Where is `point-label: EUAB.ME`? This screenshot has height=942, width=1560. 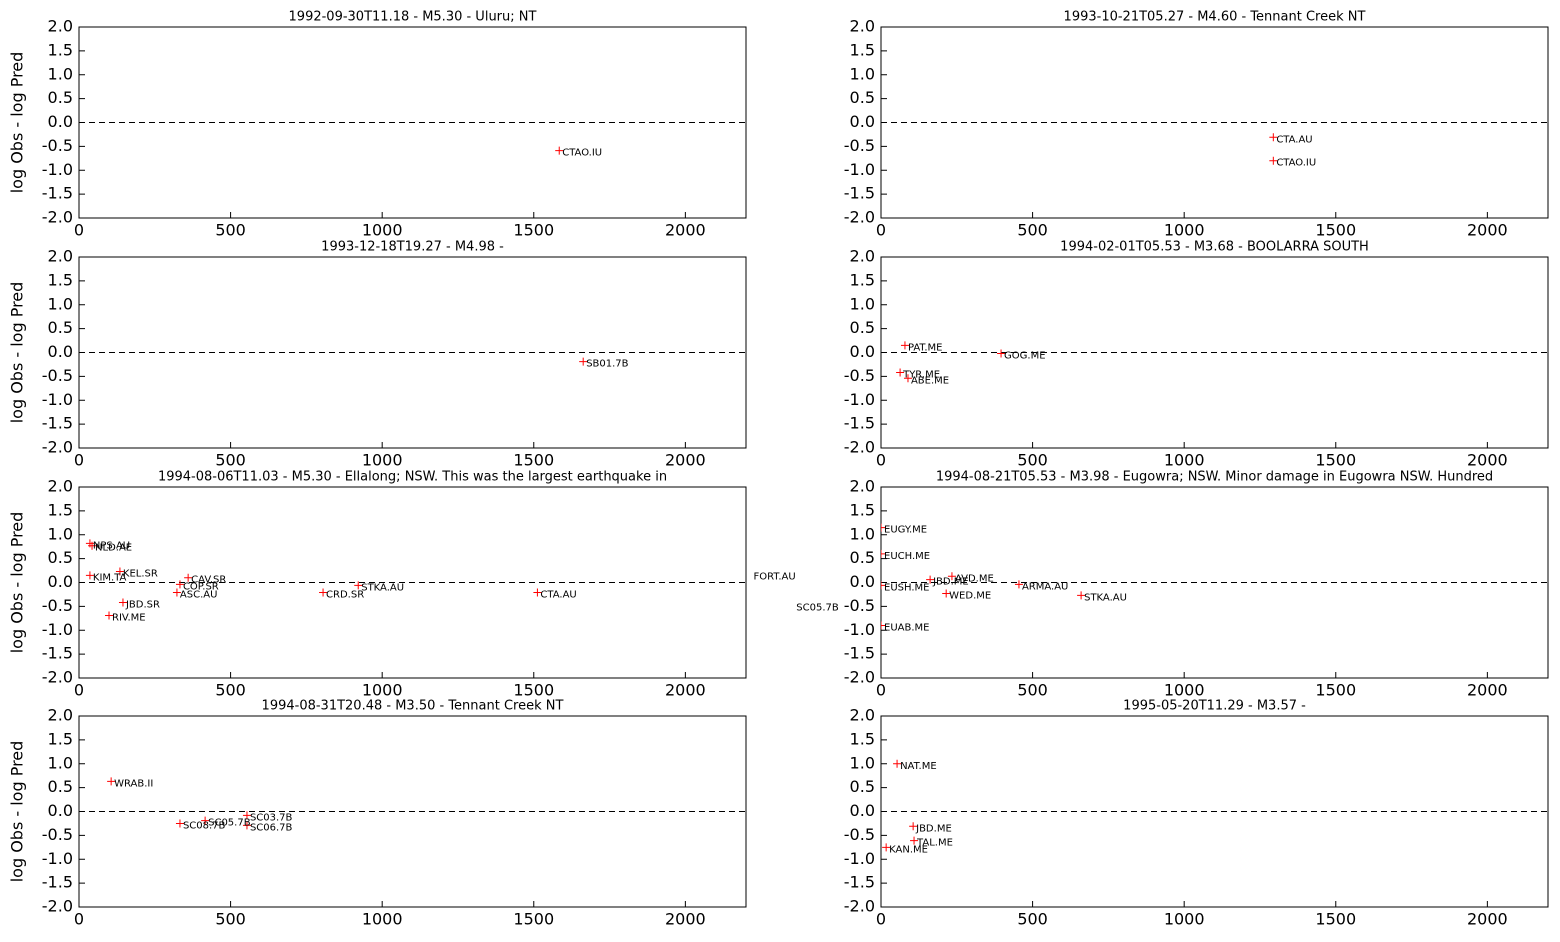
point-label: EUAB.ME is located at coordinates (906, 627).